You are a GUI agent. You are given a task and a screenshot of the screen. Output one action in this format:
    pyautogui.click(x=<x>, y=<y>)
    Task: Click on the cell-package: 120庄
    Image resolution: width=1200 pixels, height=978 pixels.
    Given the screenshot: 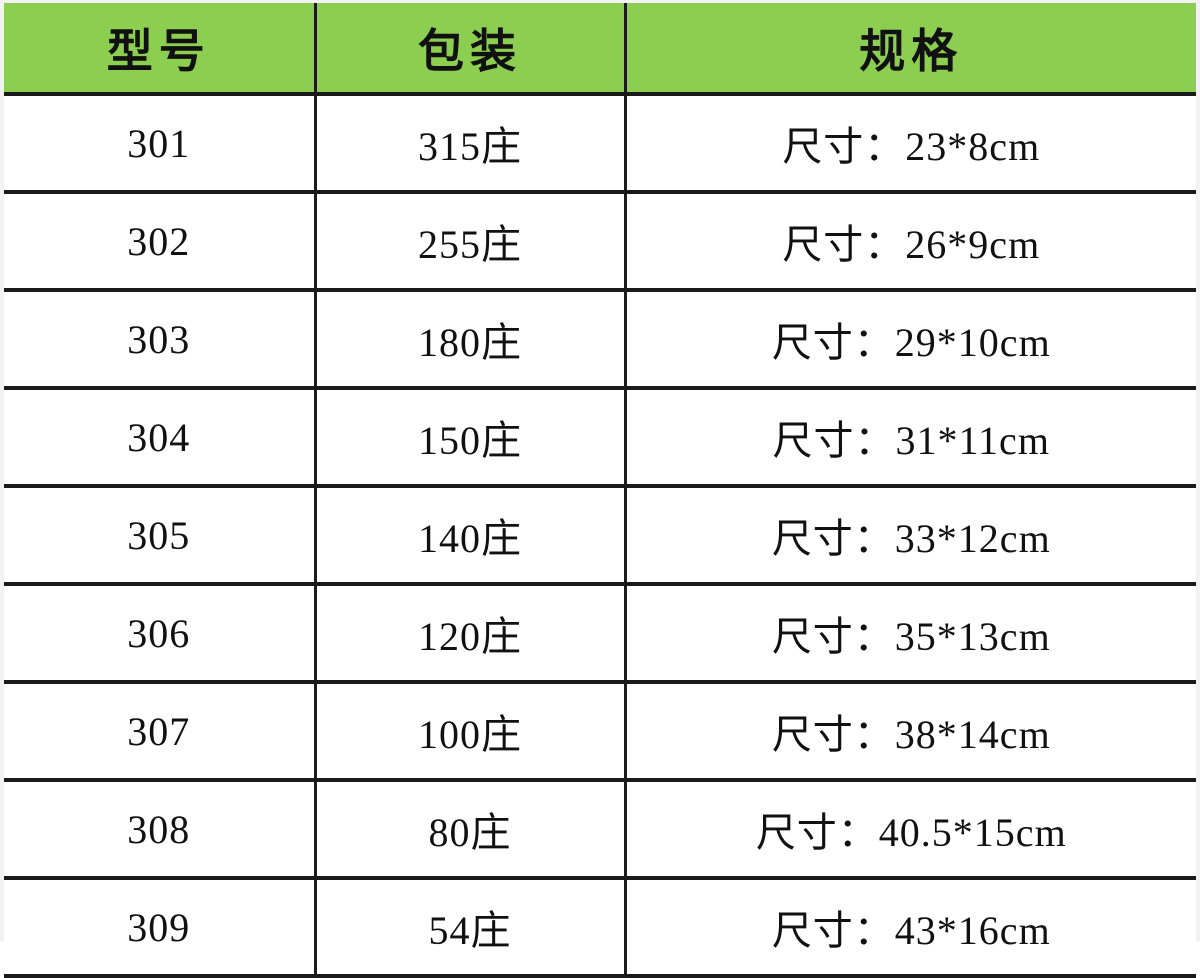 What is the action you would take?
    pyautogui.click(x=471, y=634)
    